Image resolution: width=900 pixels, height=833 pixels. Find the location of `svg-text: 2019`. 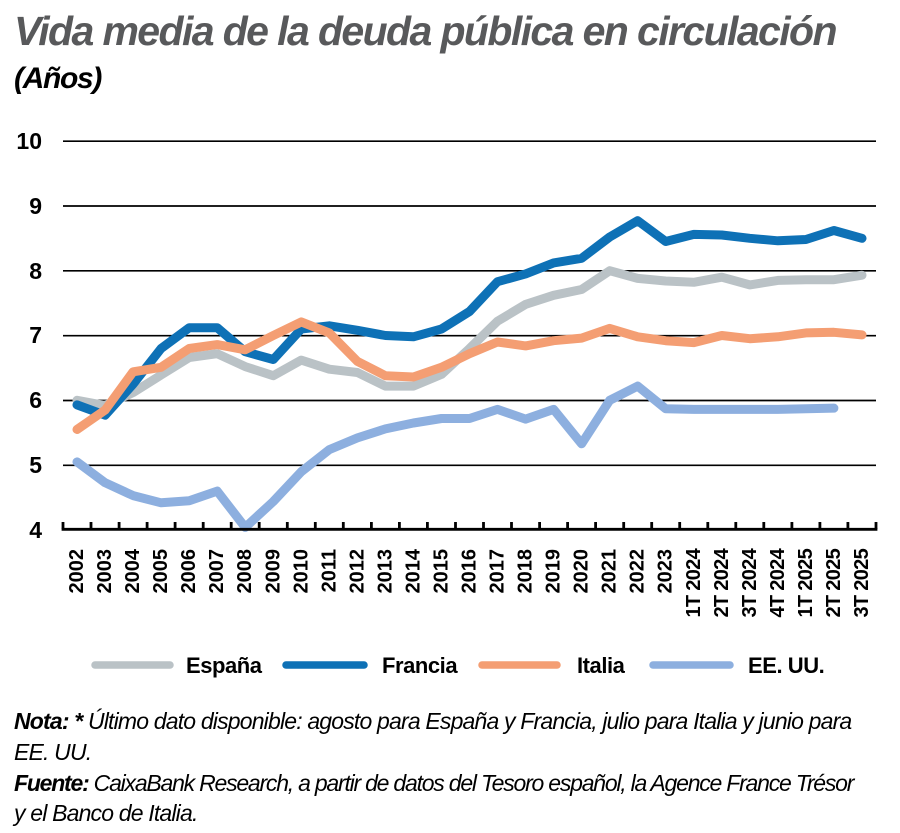

svg-text: 2019 is located at coordinates (554, 571).